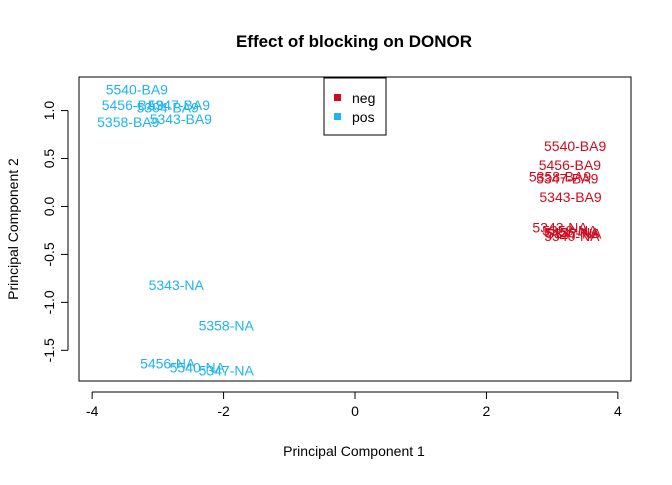  Describe the element at coordinates (570, 197) in the screenshot. I see `data-point-neg: 5343-BA9` at that location.